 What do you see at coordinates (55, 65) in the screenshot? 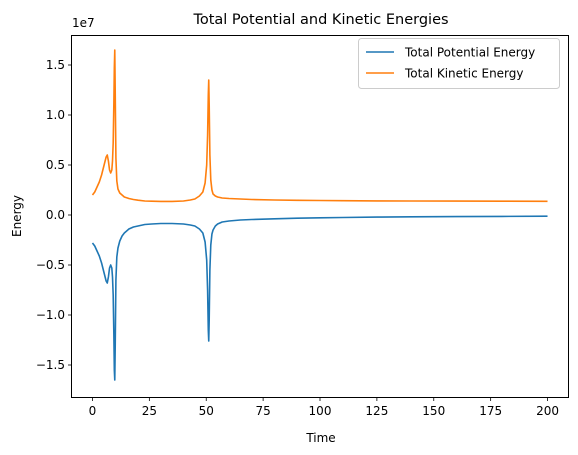
I see `y-tick-label: 1.5` at bounding box center [55, 65].